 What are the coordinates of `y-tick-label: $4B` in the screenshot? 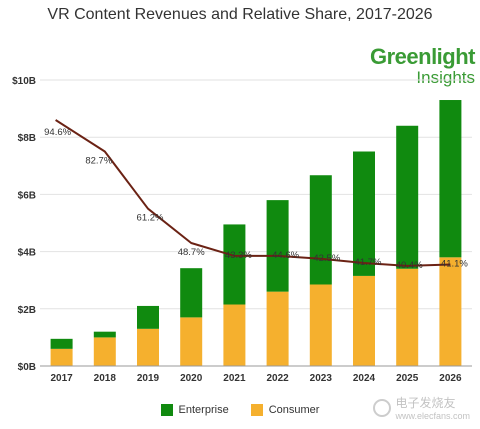 It's located at (27, 253).